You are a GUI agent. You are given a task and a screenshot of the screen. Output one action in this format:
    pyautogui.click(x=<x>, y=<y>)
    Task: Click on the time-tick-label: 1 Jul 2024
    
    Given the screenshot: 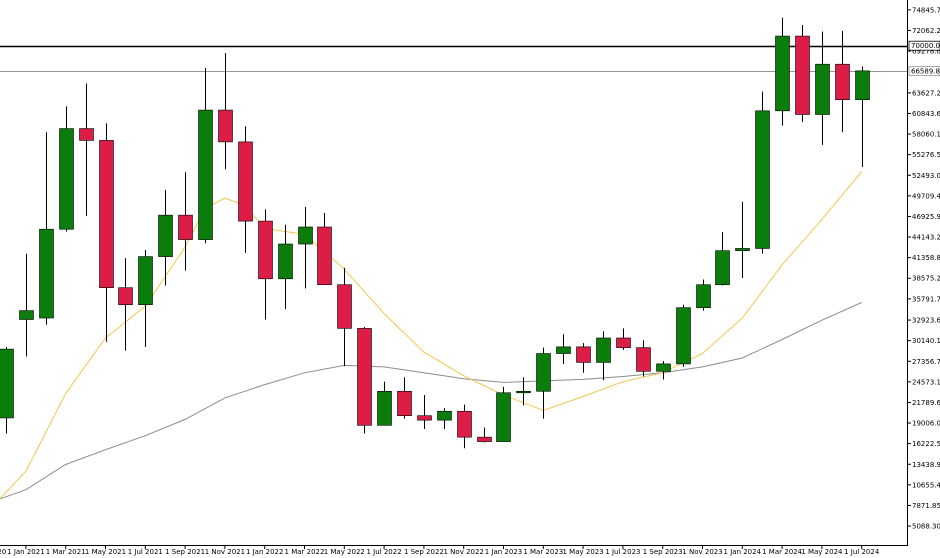 What is the action you would take?
    pyautogui.click(x=862, y=552)
    